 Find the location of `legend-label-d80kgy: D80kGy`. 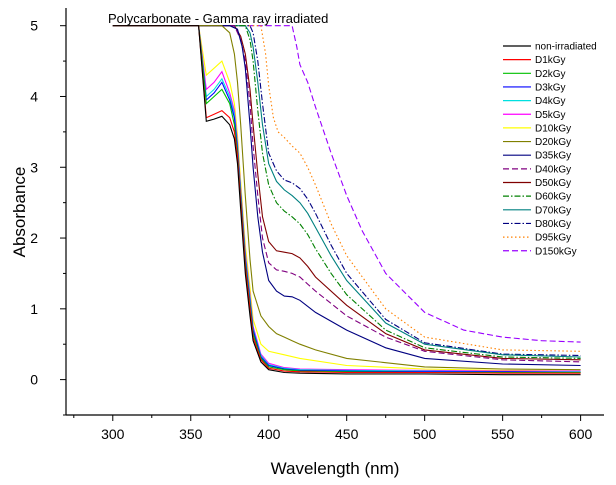

legend-label-d80kgy: D80kGy is located at coordinates (553, 224).